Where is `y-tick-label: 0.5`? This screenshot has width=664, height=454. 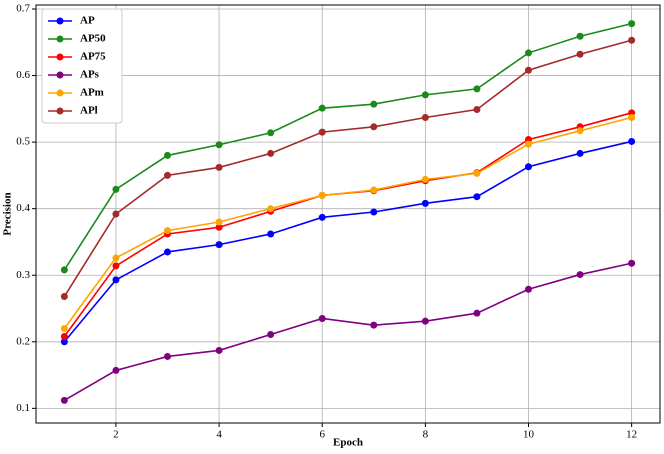 y-tick-label: 0.5 is located at coordinates (23, 142).